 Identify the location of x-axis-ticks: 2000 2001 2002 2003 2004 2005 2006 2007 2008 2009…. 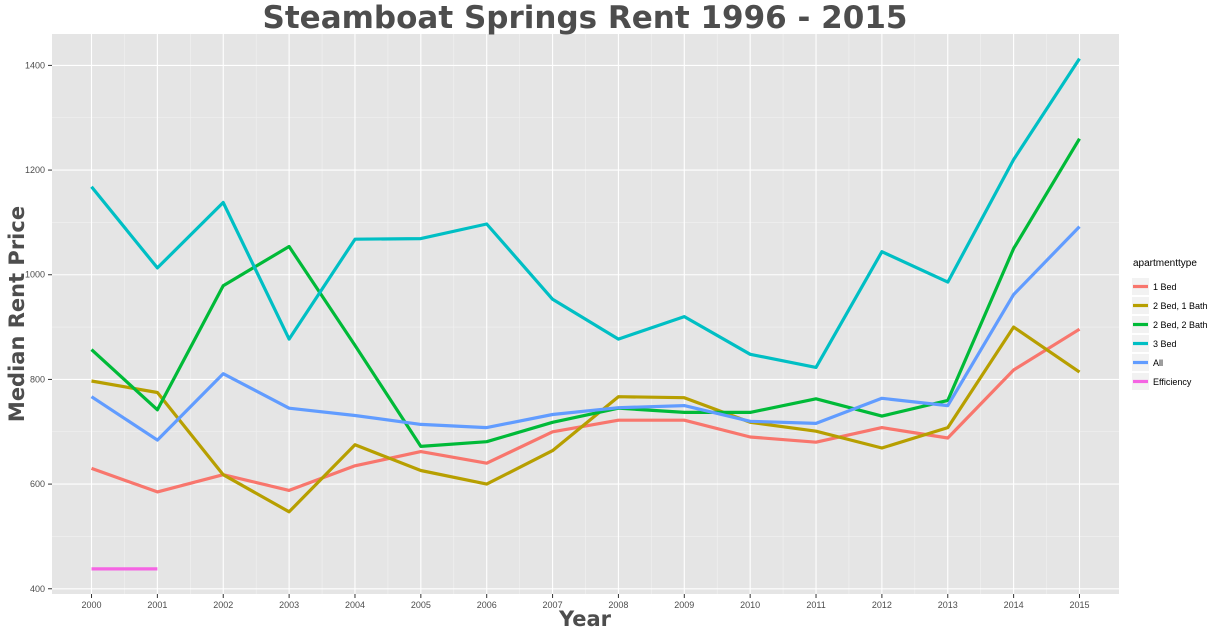
(585, 602).